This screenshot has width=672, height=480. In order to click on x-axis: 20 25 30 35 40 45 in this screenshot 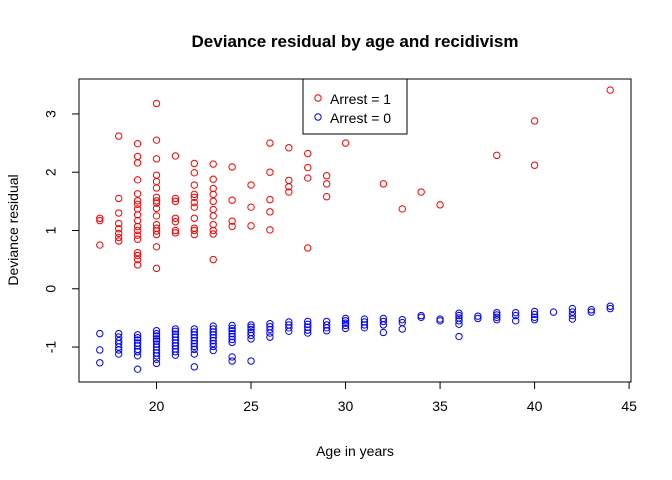, I will do `click(393, 398)`.